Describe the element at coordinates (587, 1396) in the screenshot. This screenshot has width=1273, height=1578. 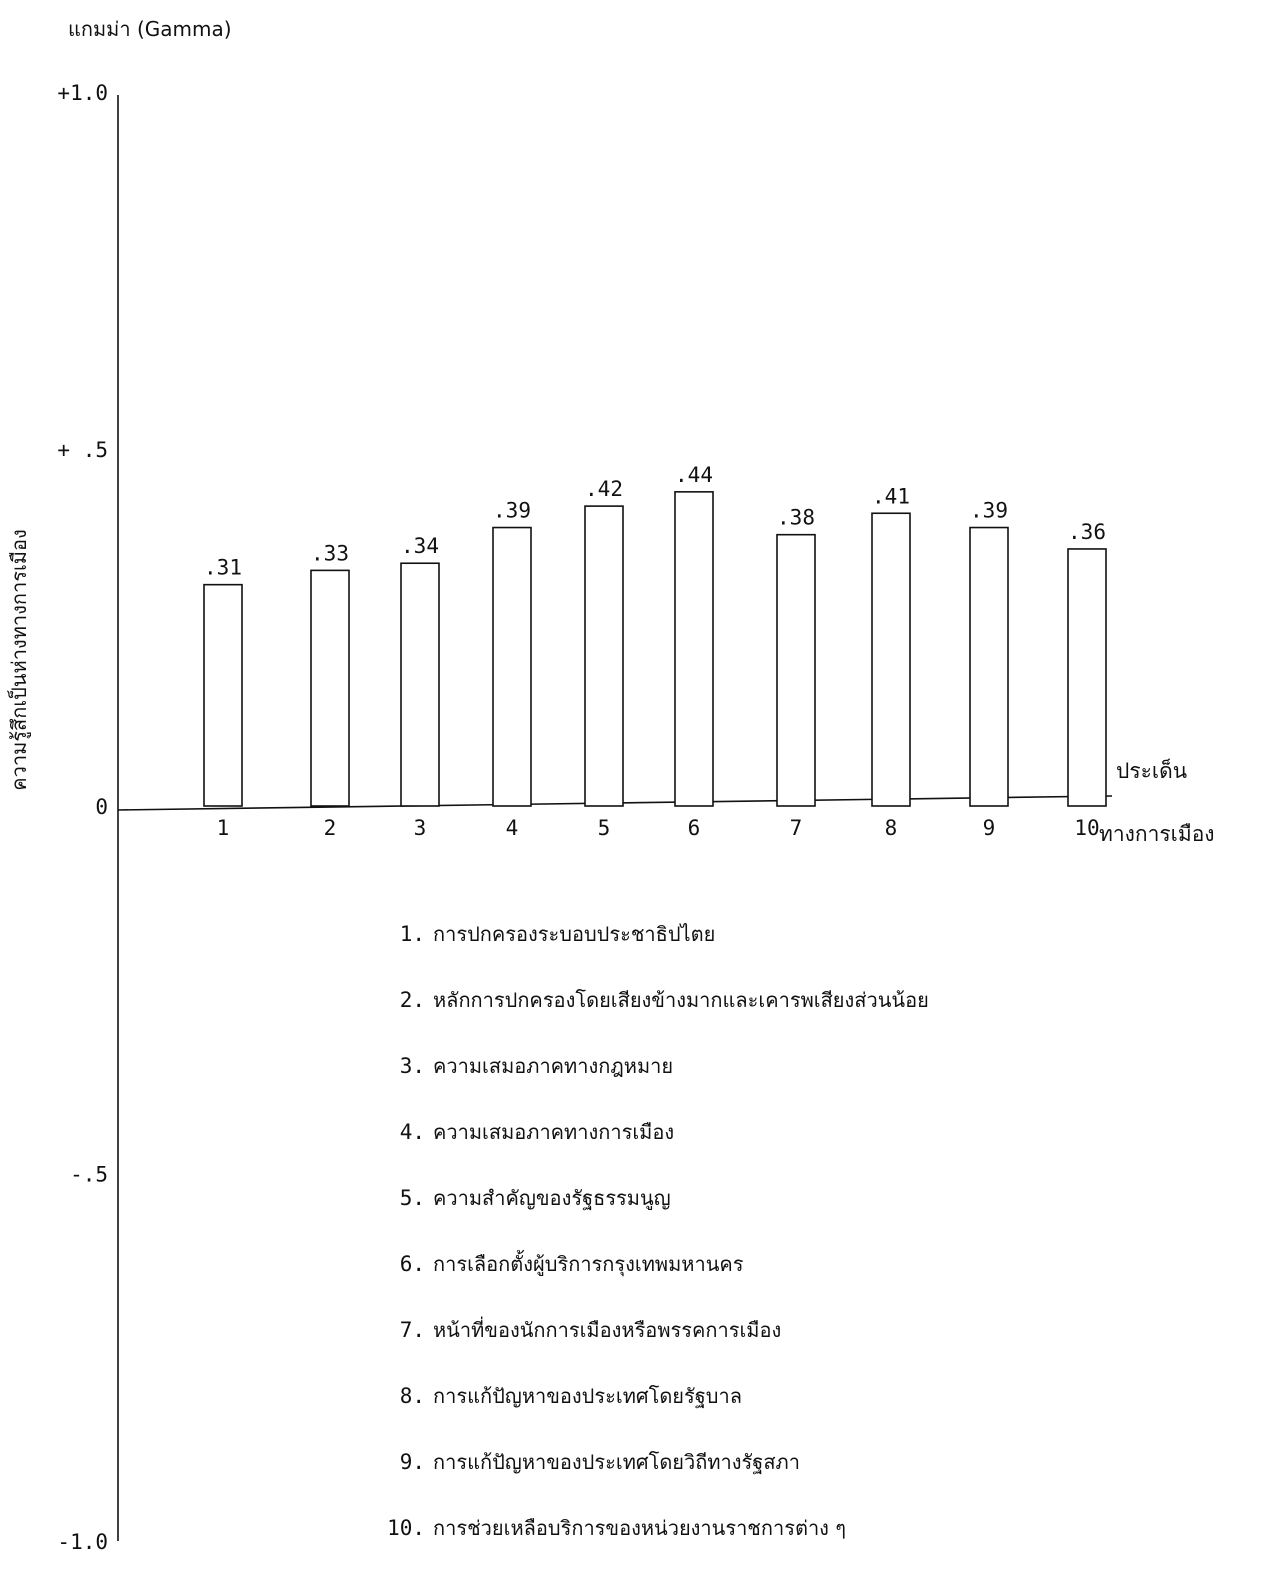
I see `legend-item-text: การแก้ปัญหาของประเทศโดยรัฐบาล` at that location.